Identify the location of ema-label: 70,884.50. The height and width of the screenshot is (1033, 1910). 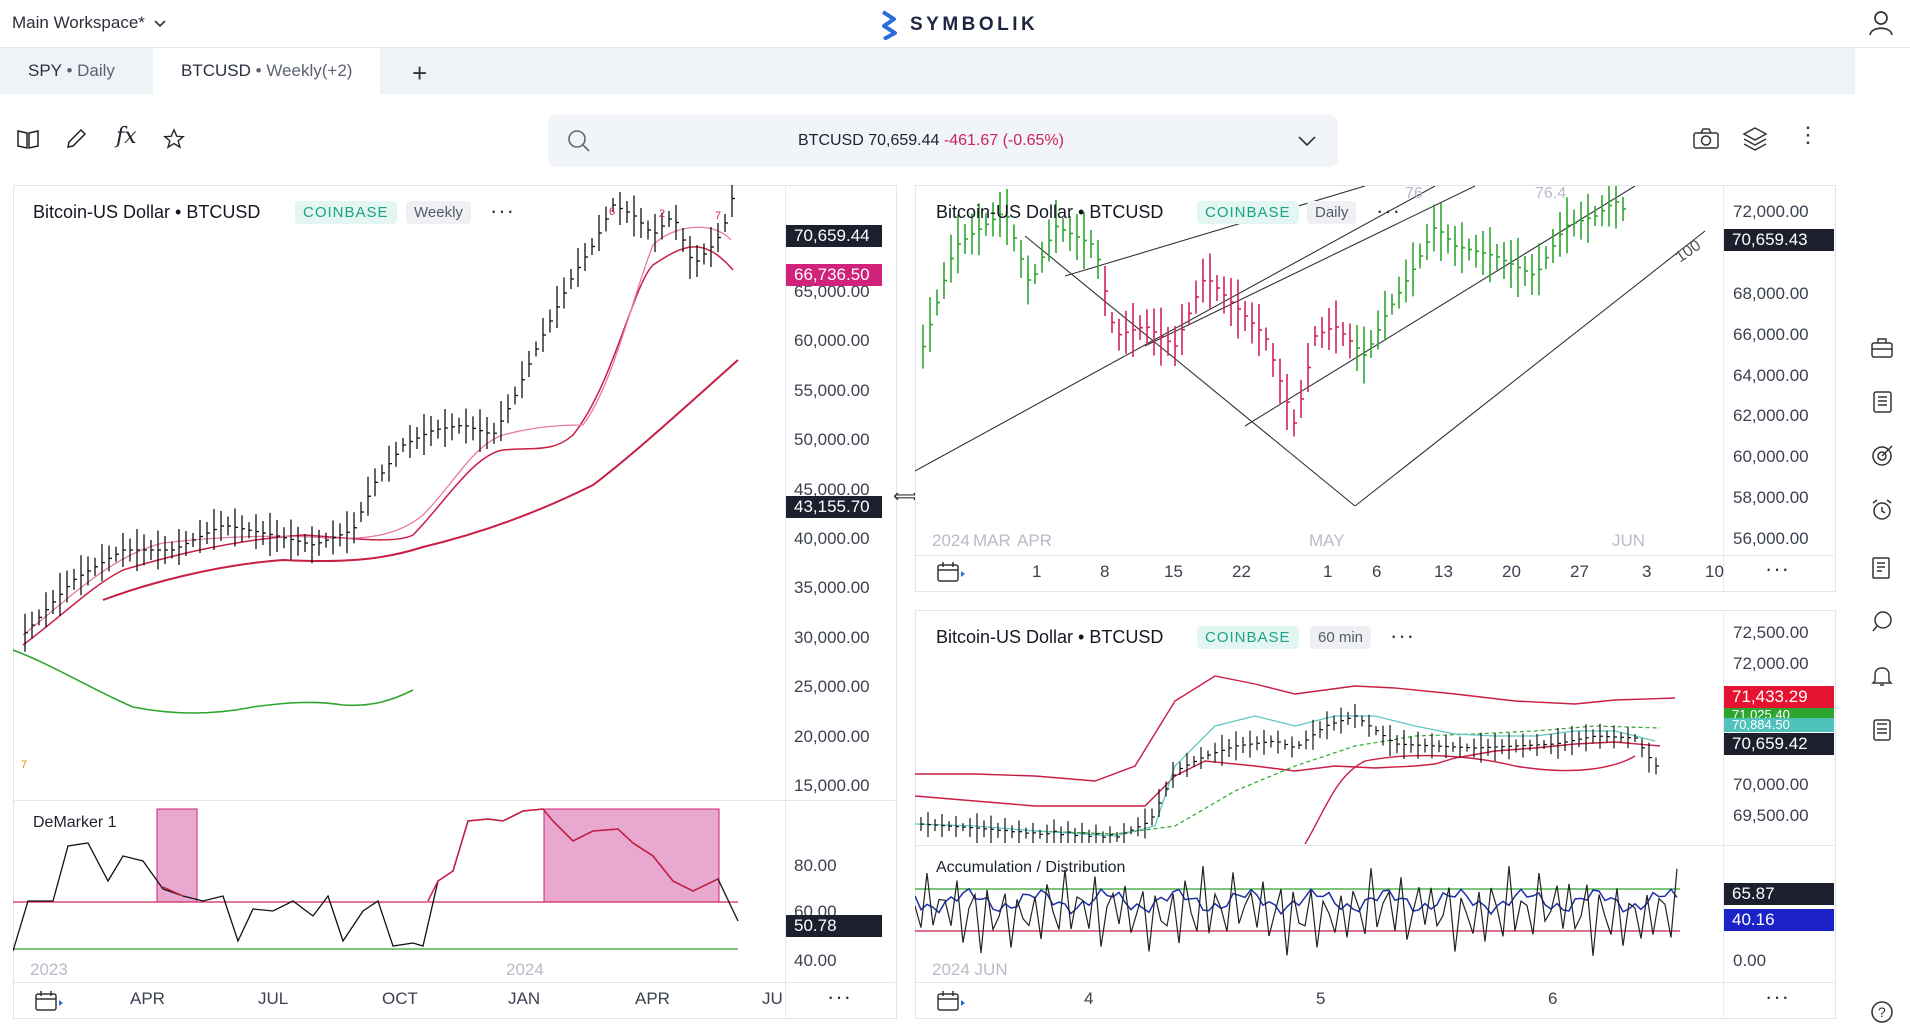
(1779, 725).